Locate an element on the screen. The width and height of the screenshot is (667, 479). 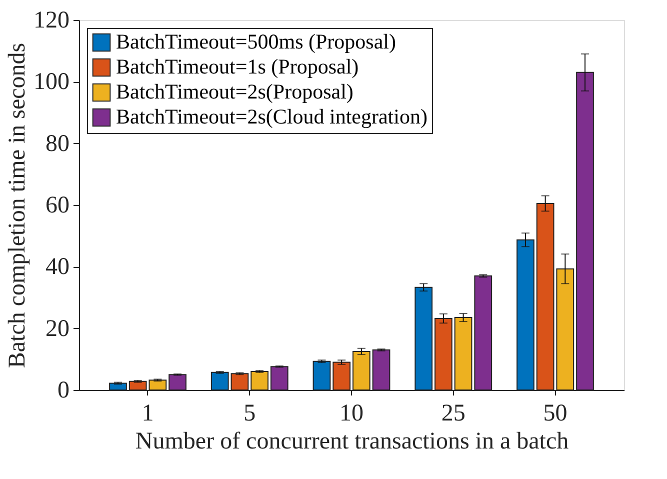
y-tick-label: 0 is located at coordinates (64, 391).